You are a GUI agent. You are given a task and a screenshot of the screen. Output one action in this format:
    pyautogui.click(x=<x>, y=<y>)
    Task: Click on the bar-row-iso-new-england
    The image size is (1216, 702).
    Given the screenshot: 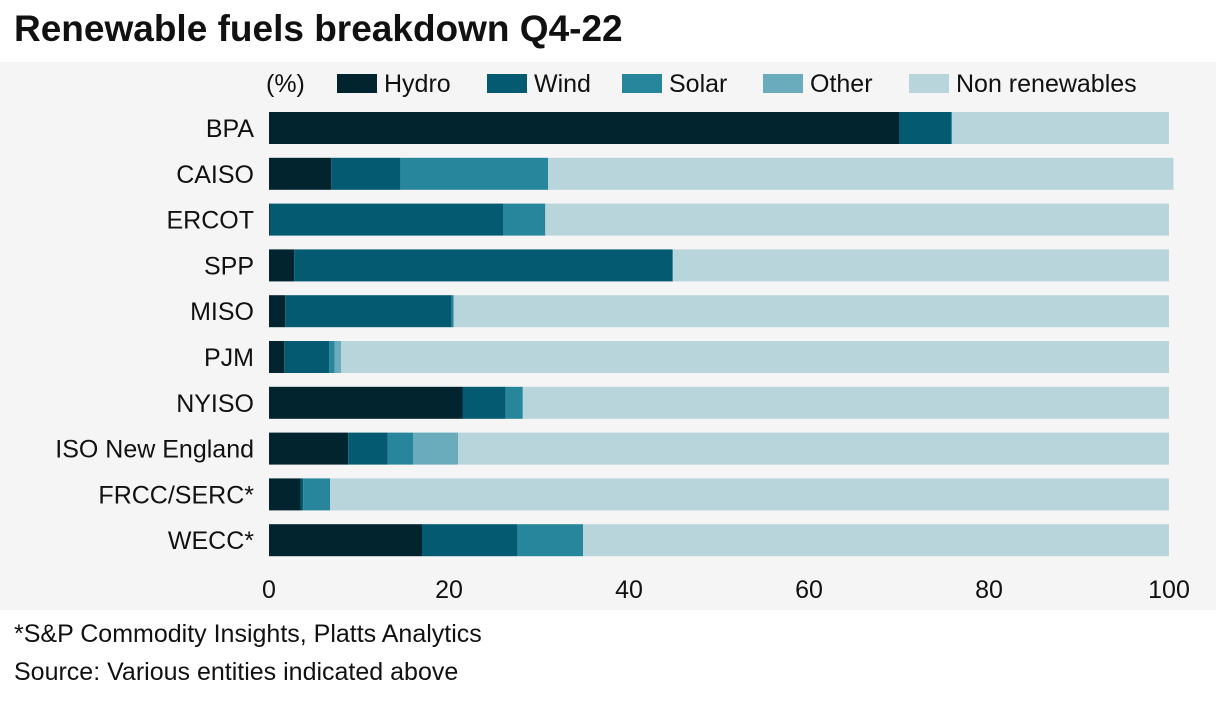 What is the action you would take?
    pyautogui.click(x=719, y=448)
    